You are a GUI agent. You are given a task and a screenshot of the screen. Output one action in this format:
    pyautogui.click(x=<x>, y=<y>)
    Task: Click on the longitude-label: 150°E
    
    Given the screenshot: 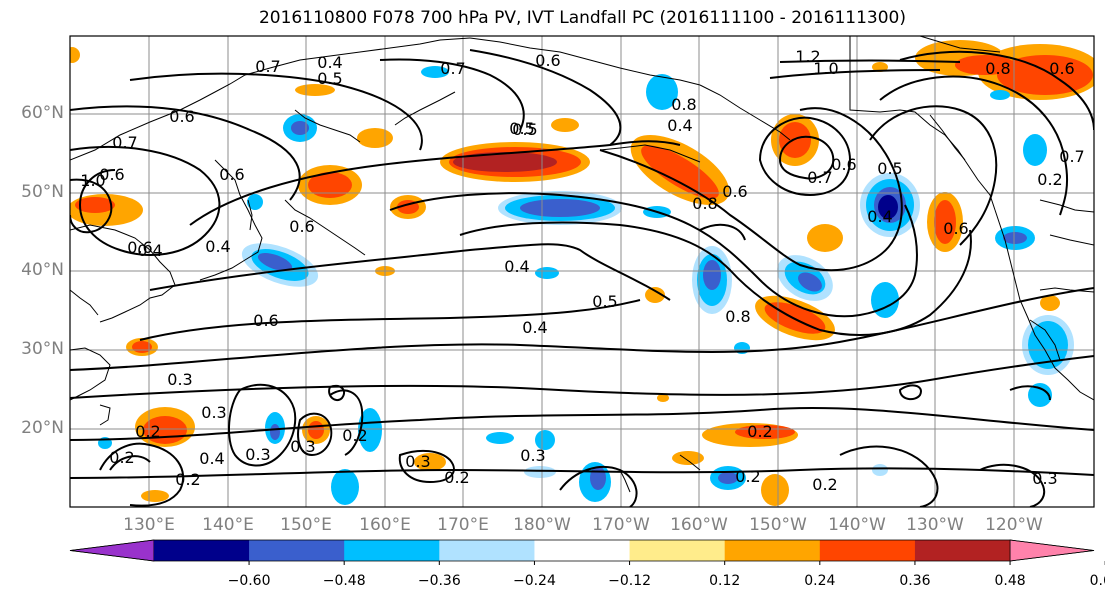 What is the action you would take?
    pyautogui.click(x=306, y=525)
    